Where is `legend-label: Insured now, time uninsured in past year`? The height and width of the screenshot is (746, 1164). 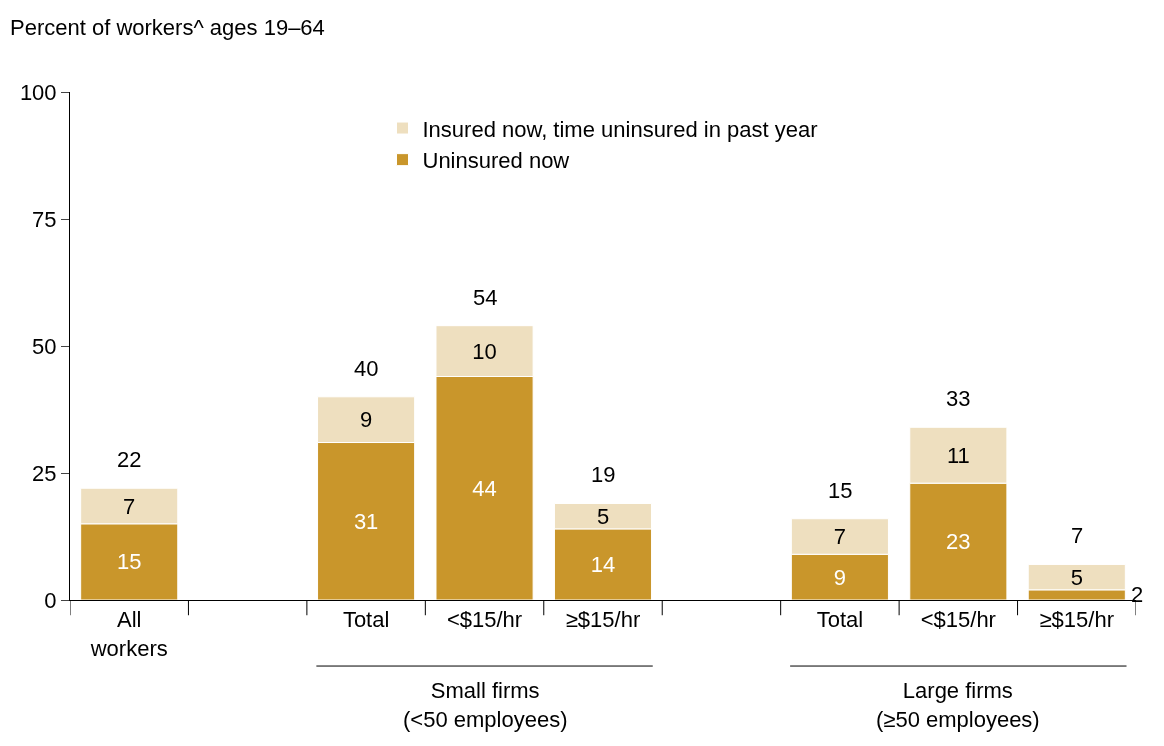 legend-label: Insured now, time uninsured in past year is located at coordinates (620, 129).